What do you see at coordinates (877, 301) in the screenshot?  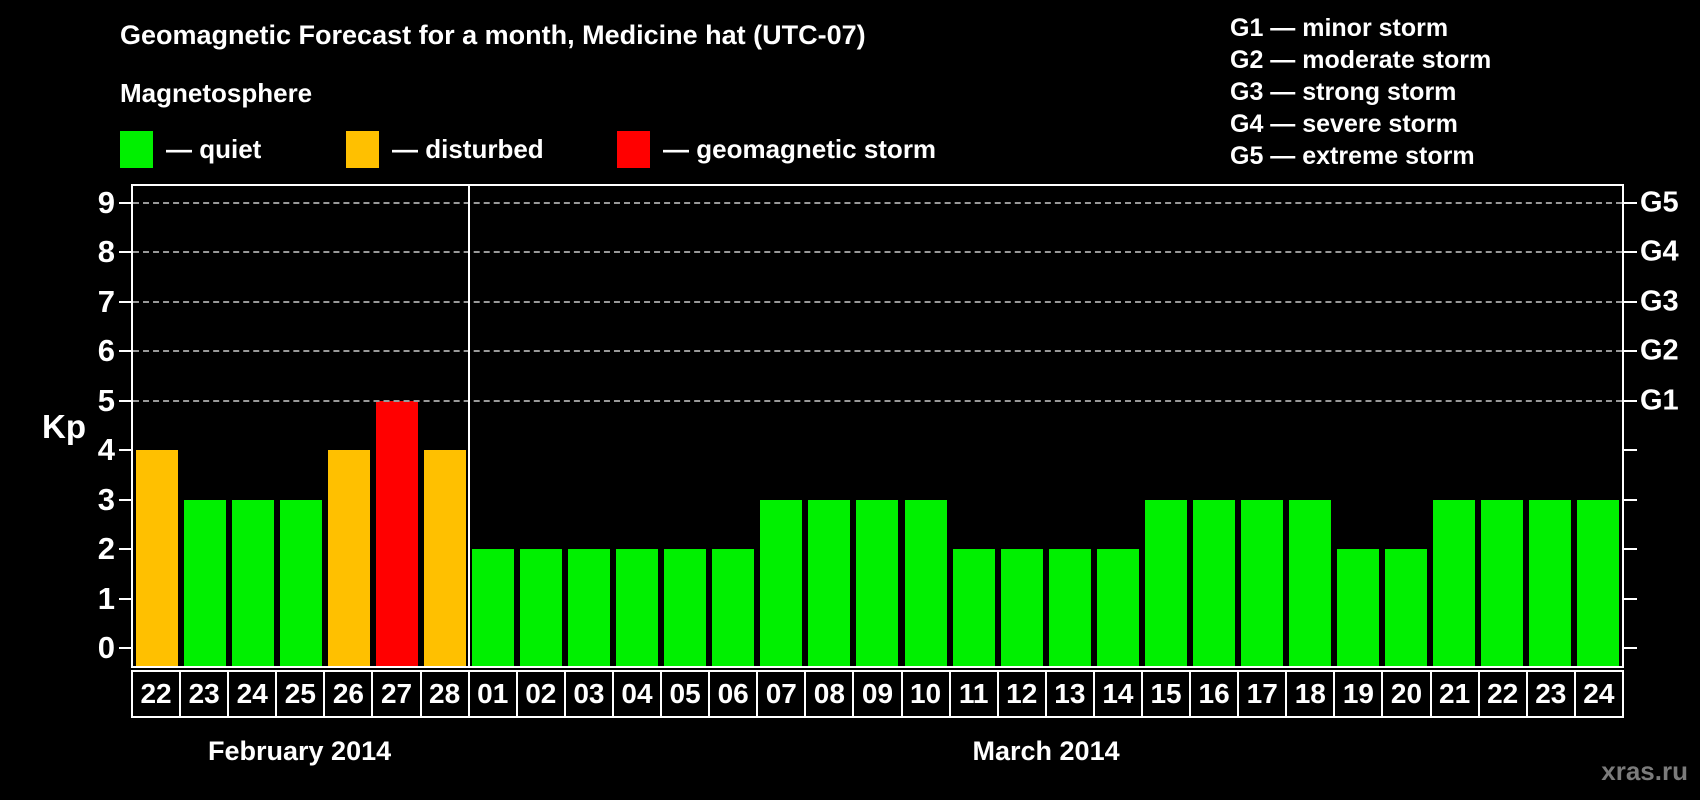 I see `gridline-kp7` at bounding box center [877, 301].